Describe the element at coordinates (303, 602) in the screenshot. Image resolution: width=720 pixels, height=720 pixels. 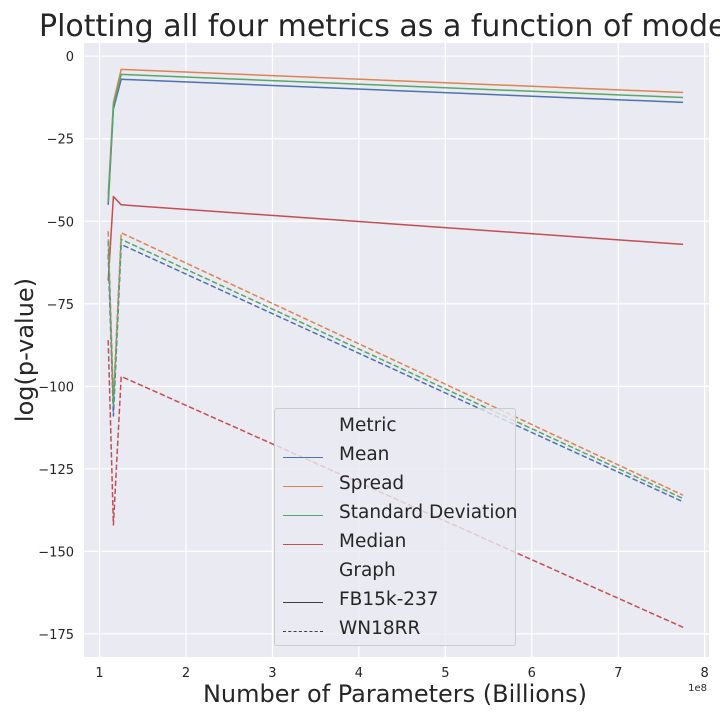
I see `legend-swatch-solid` at that location.